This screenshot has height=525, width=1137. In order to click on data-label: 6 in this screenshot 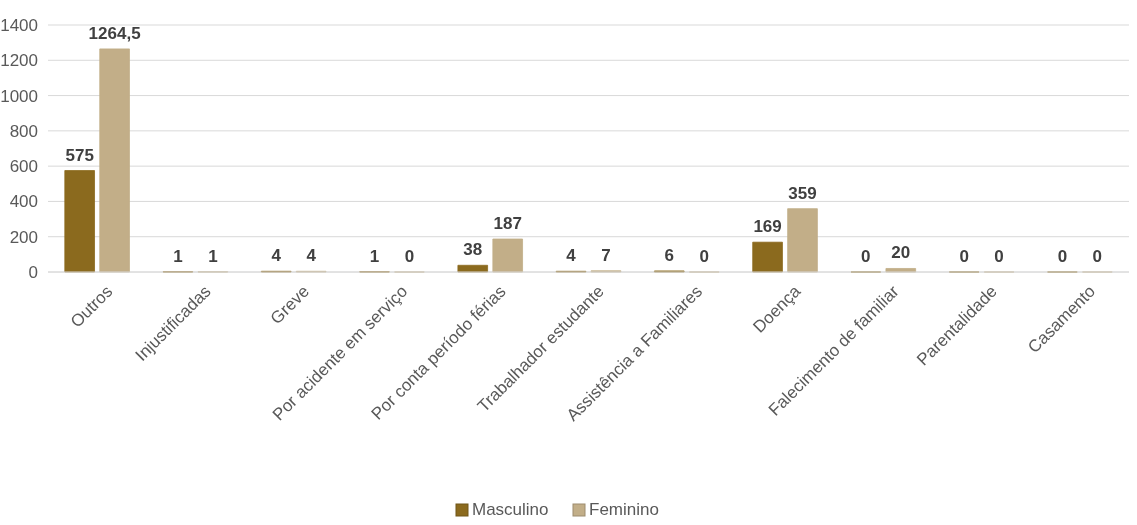, I will do `click(669, 255)`.